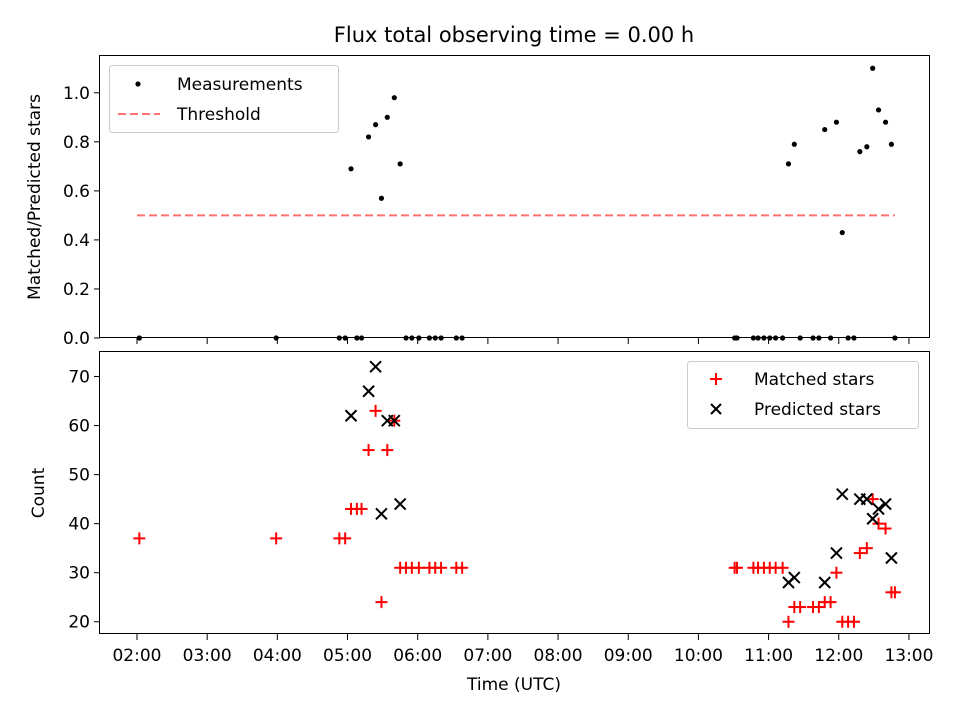  Describe the element at coordinates (698, 656) in the screenshot. I see `x-tick-label: 10:00` at that location.